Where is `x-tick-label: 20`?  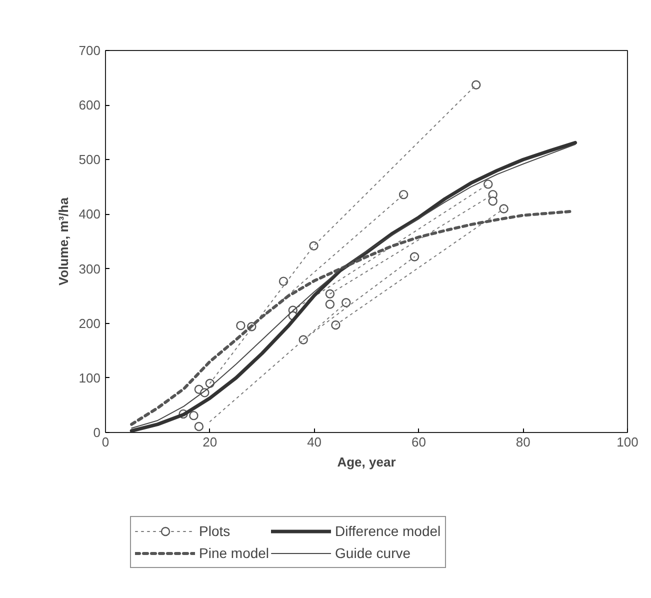 x-tick-label: 20 is located at coordinates (210, 442).